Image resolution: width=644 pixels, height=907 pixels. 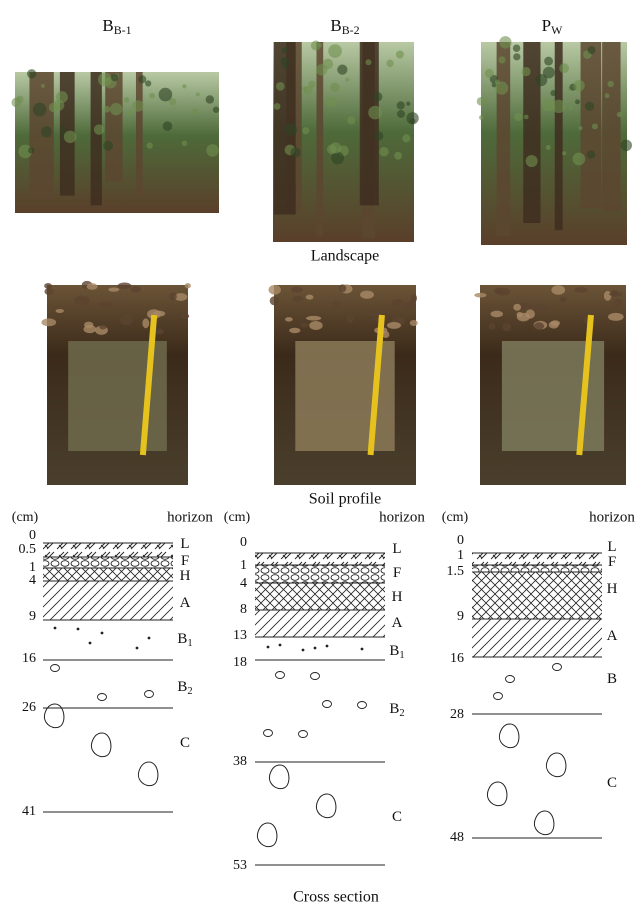 I want to click on depth-label: 0, so click(x=460, y=540).